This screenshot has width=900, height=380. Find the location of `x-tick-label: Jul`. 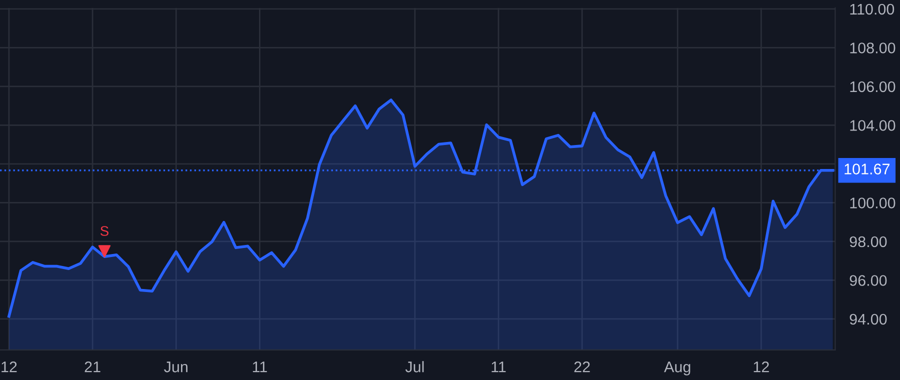

x-tick-label: Jul is located at coordinates (414, 366).